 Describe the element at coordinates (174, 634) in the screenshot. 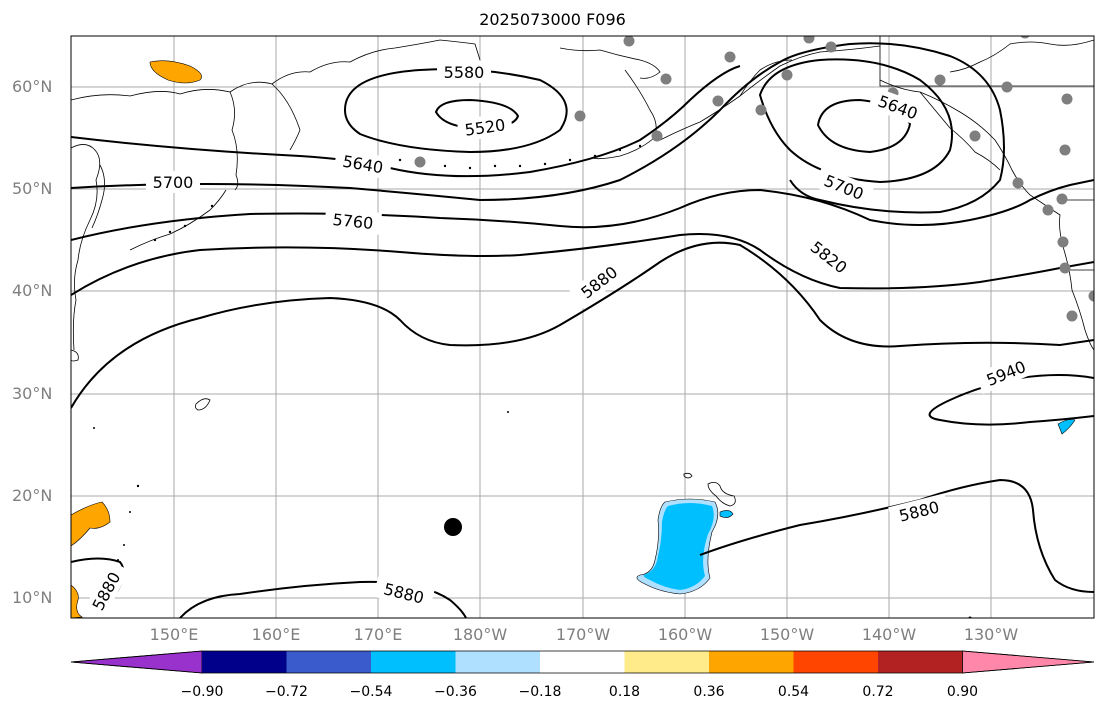

I see `lon-label-150e: 150°E` at that location.